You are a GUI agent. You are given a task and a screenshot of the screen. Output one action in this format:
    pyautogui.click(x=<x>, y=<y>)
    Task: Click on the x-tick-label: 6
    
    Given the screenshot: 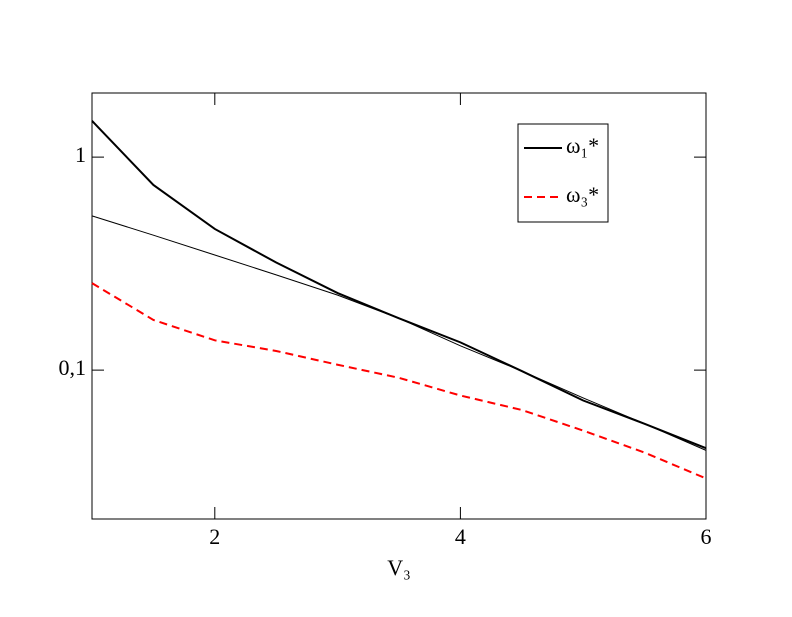 What is the action you would take?
    pyautogui.click(x=706, y=536)
    